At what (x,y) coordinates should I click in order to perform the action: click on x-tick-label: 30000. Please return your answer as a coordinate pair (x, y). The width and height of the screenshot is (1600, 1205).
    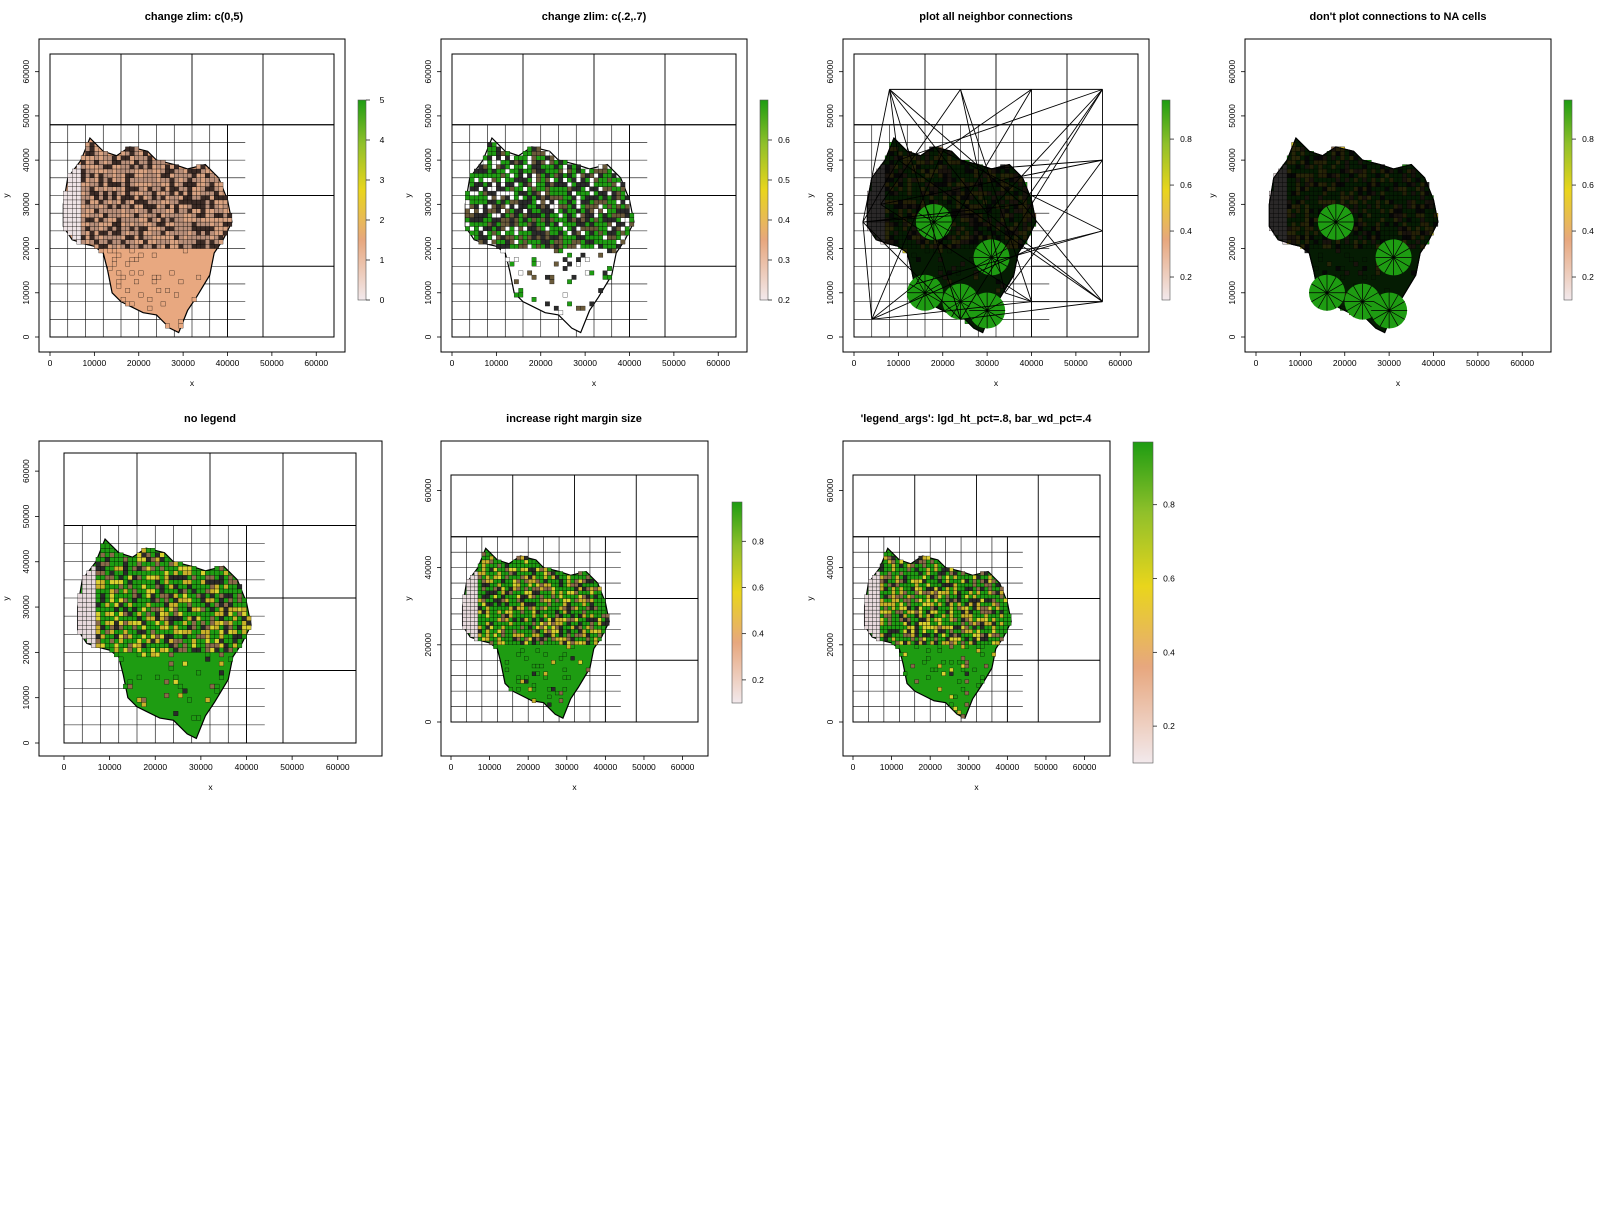
    Looking at the image, I should click on (1389, 363).